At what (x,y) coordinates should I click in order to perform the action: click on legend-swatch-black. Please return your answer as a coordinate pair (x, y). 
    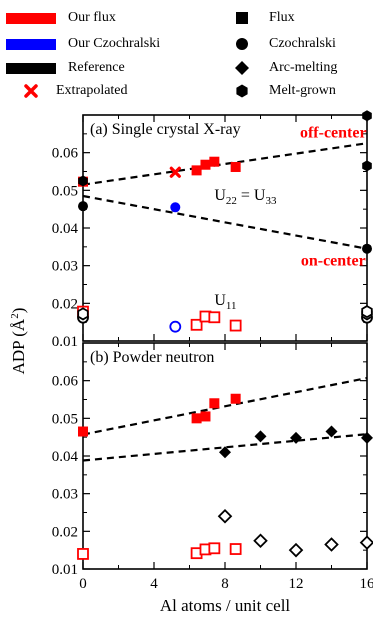
    Looking at the image, I should click on (31, 68).